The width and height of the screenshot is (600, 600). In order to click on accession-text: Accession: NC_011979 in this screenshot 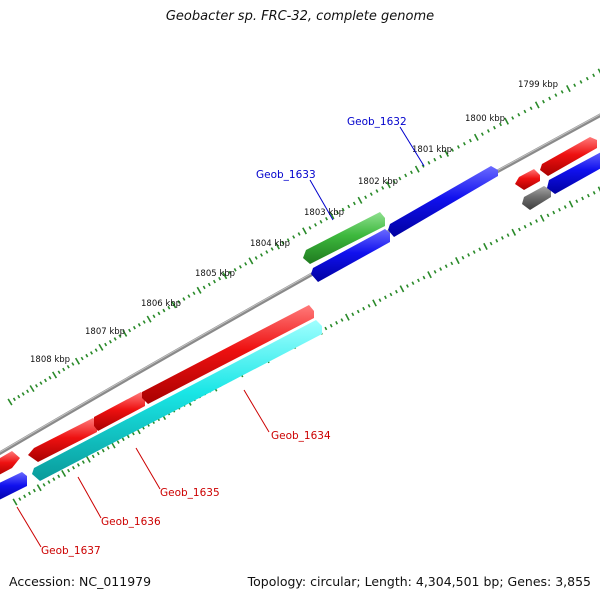, I will do `click(80, 581)`.